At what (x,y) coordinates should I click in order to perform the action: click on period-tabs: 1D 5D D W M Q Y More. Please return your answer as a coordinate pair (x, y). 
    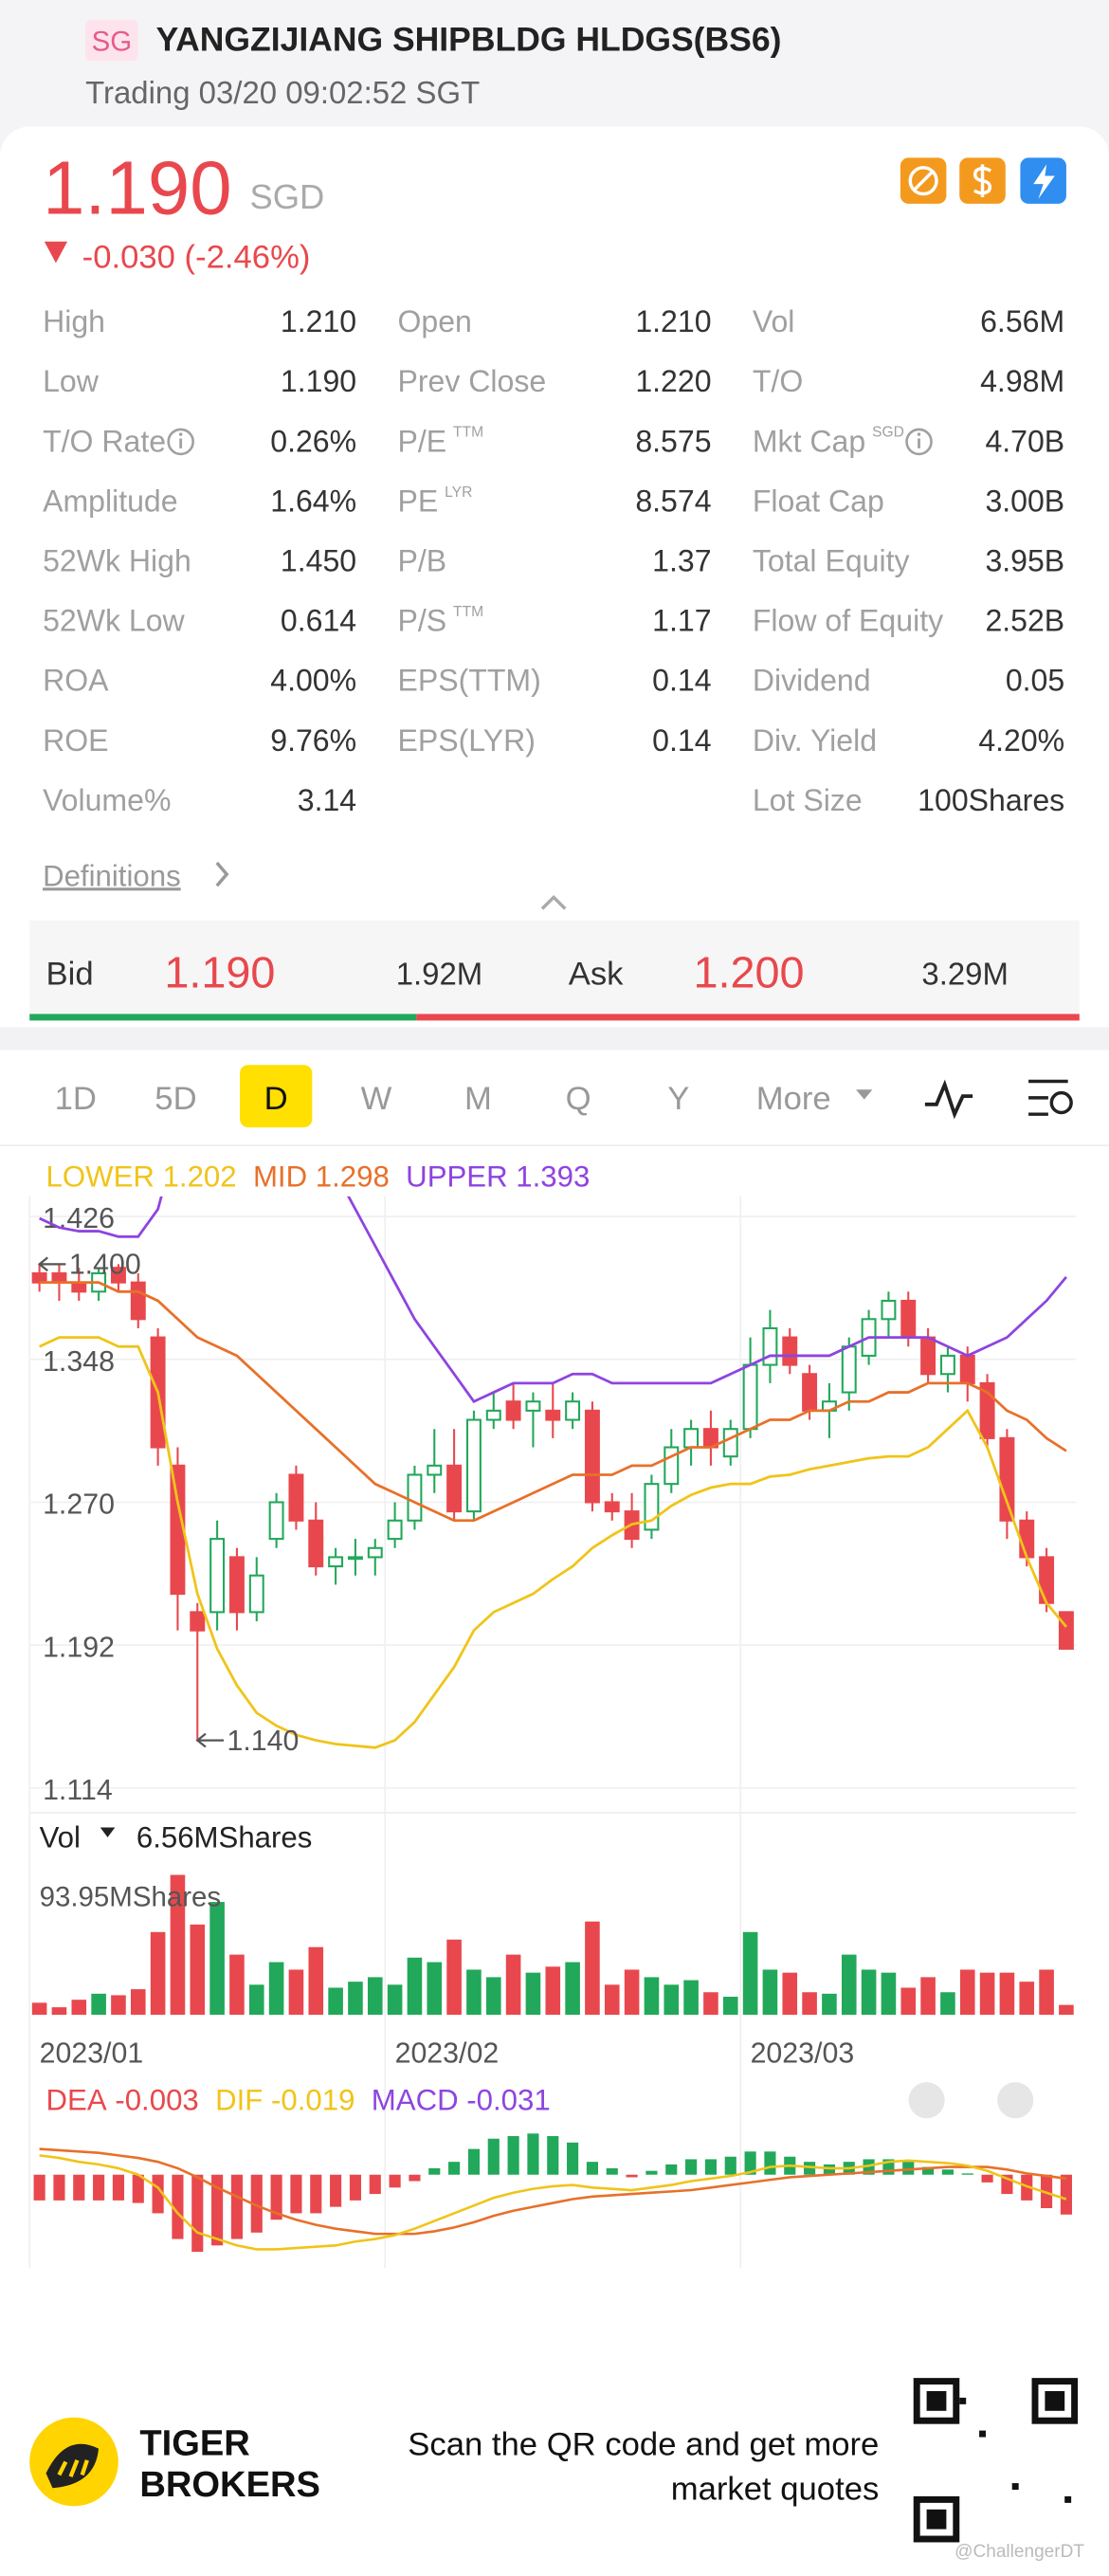
    Looking at the image, I should click on (464, 1096).